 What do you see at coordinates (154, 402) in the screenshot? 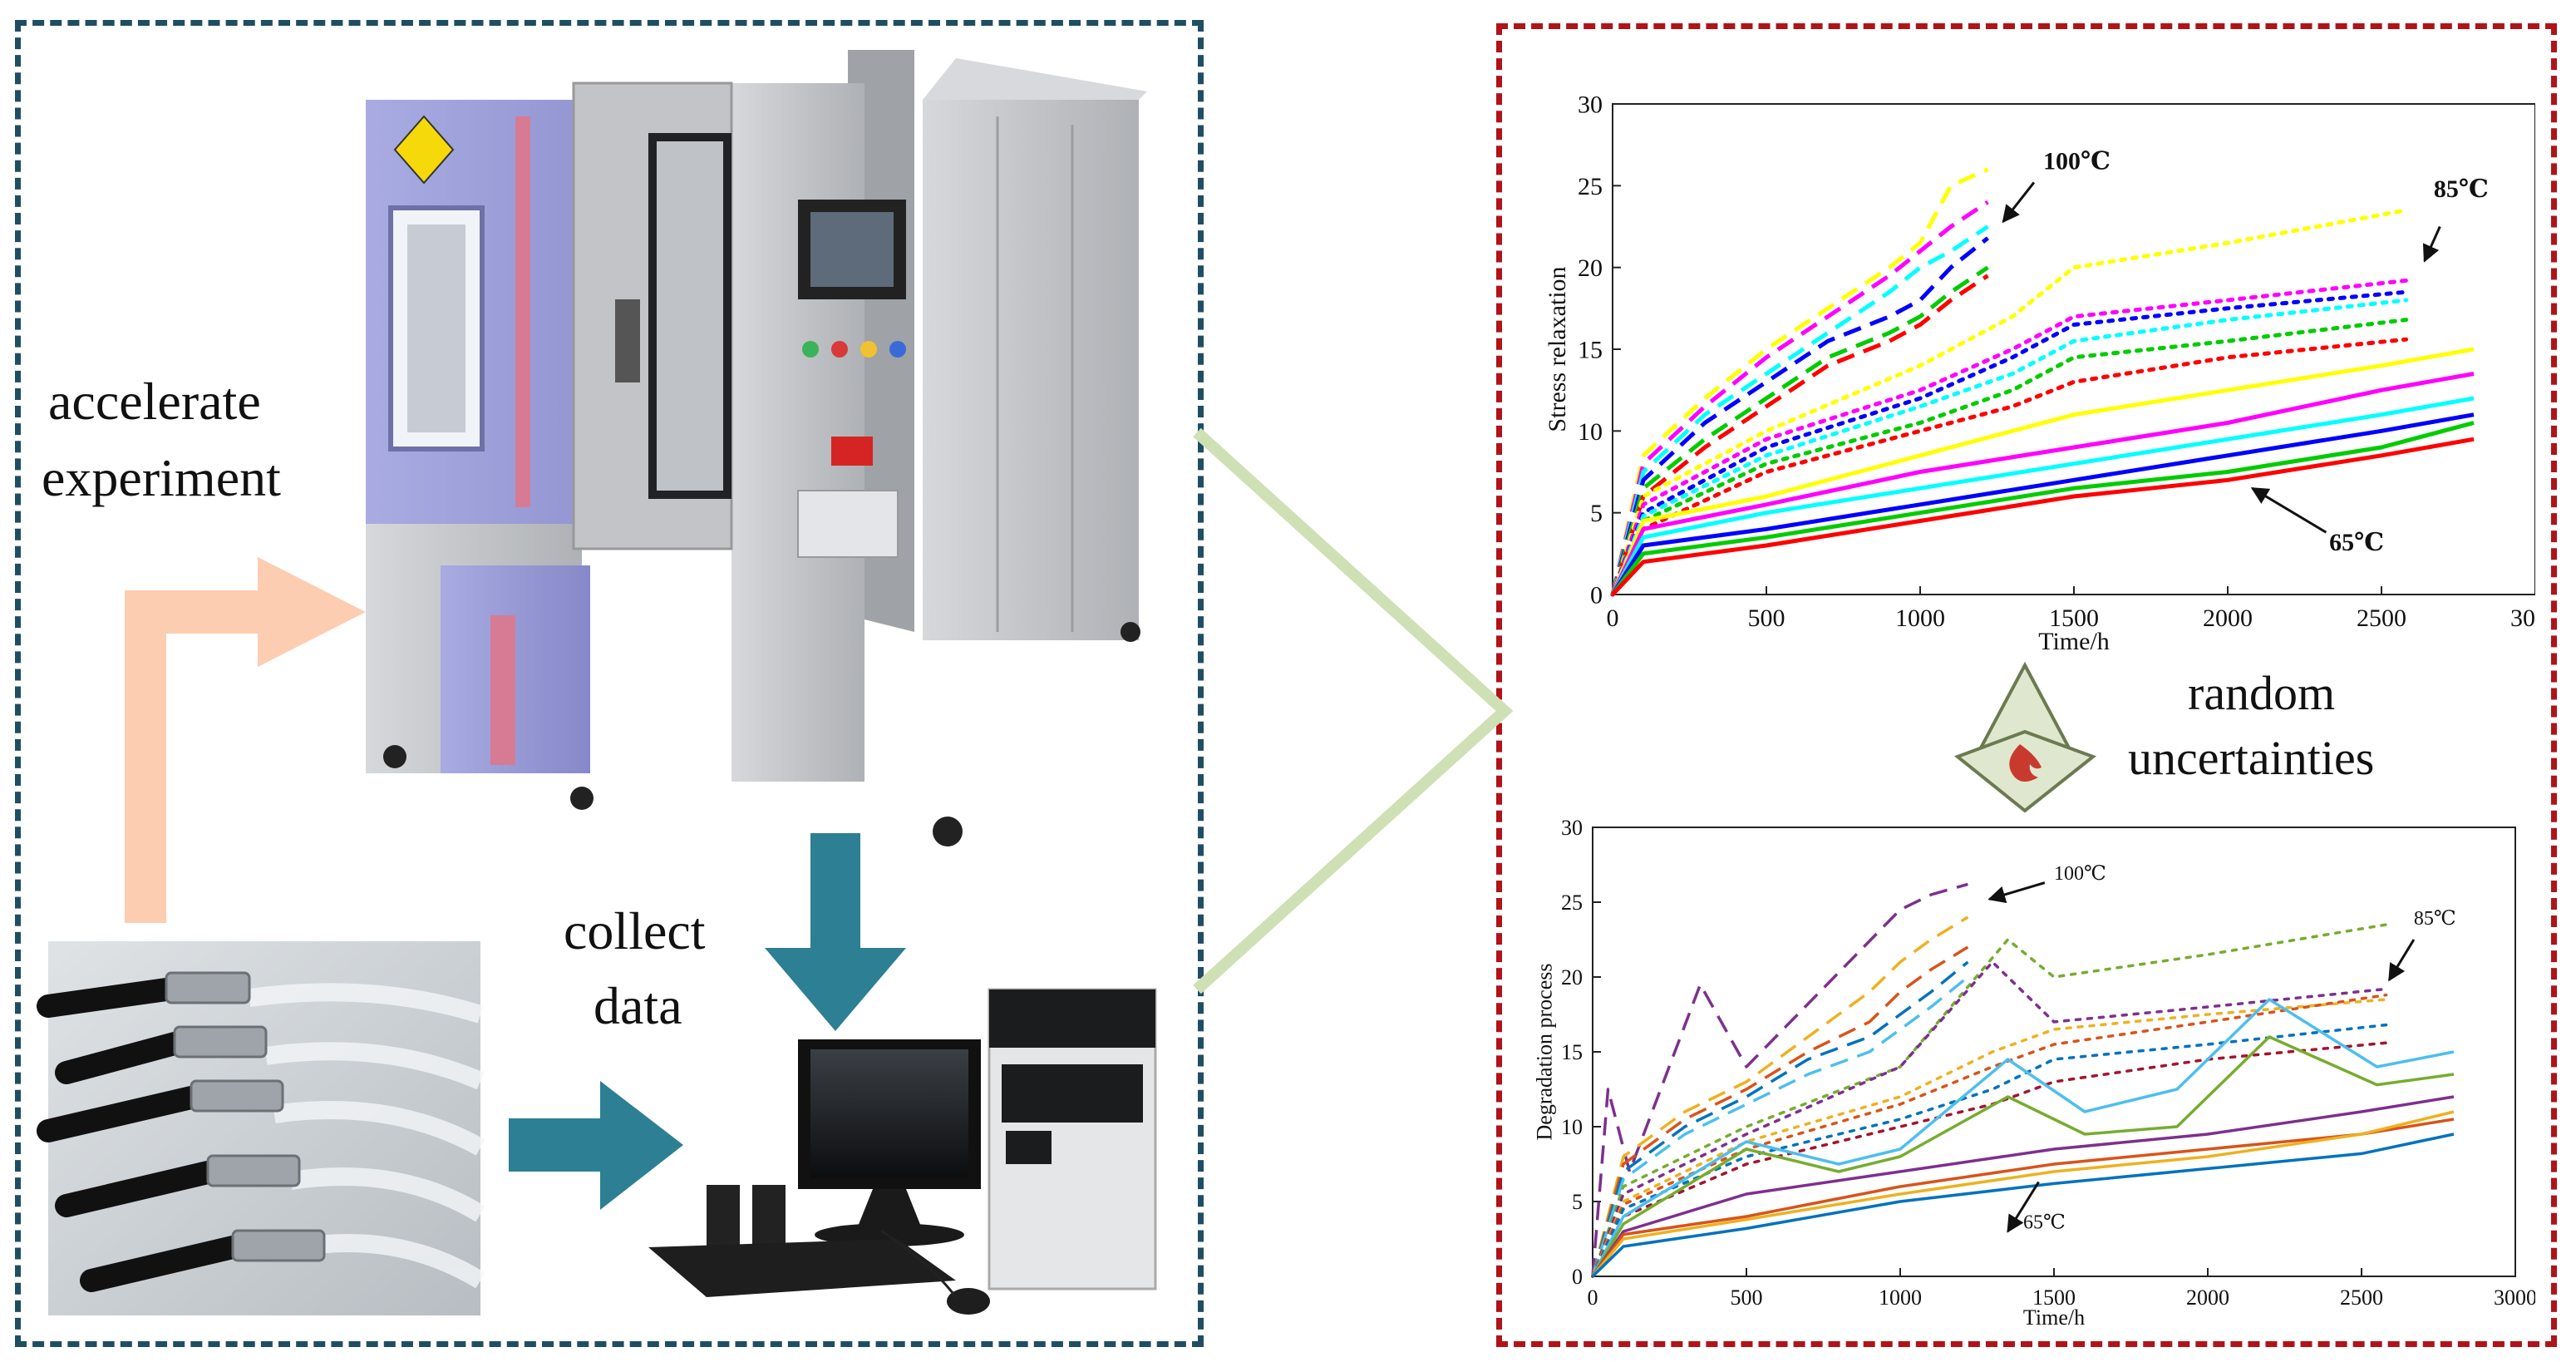
I see `accelerate-label: accelerate` at bounding box center [154, 402].